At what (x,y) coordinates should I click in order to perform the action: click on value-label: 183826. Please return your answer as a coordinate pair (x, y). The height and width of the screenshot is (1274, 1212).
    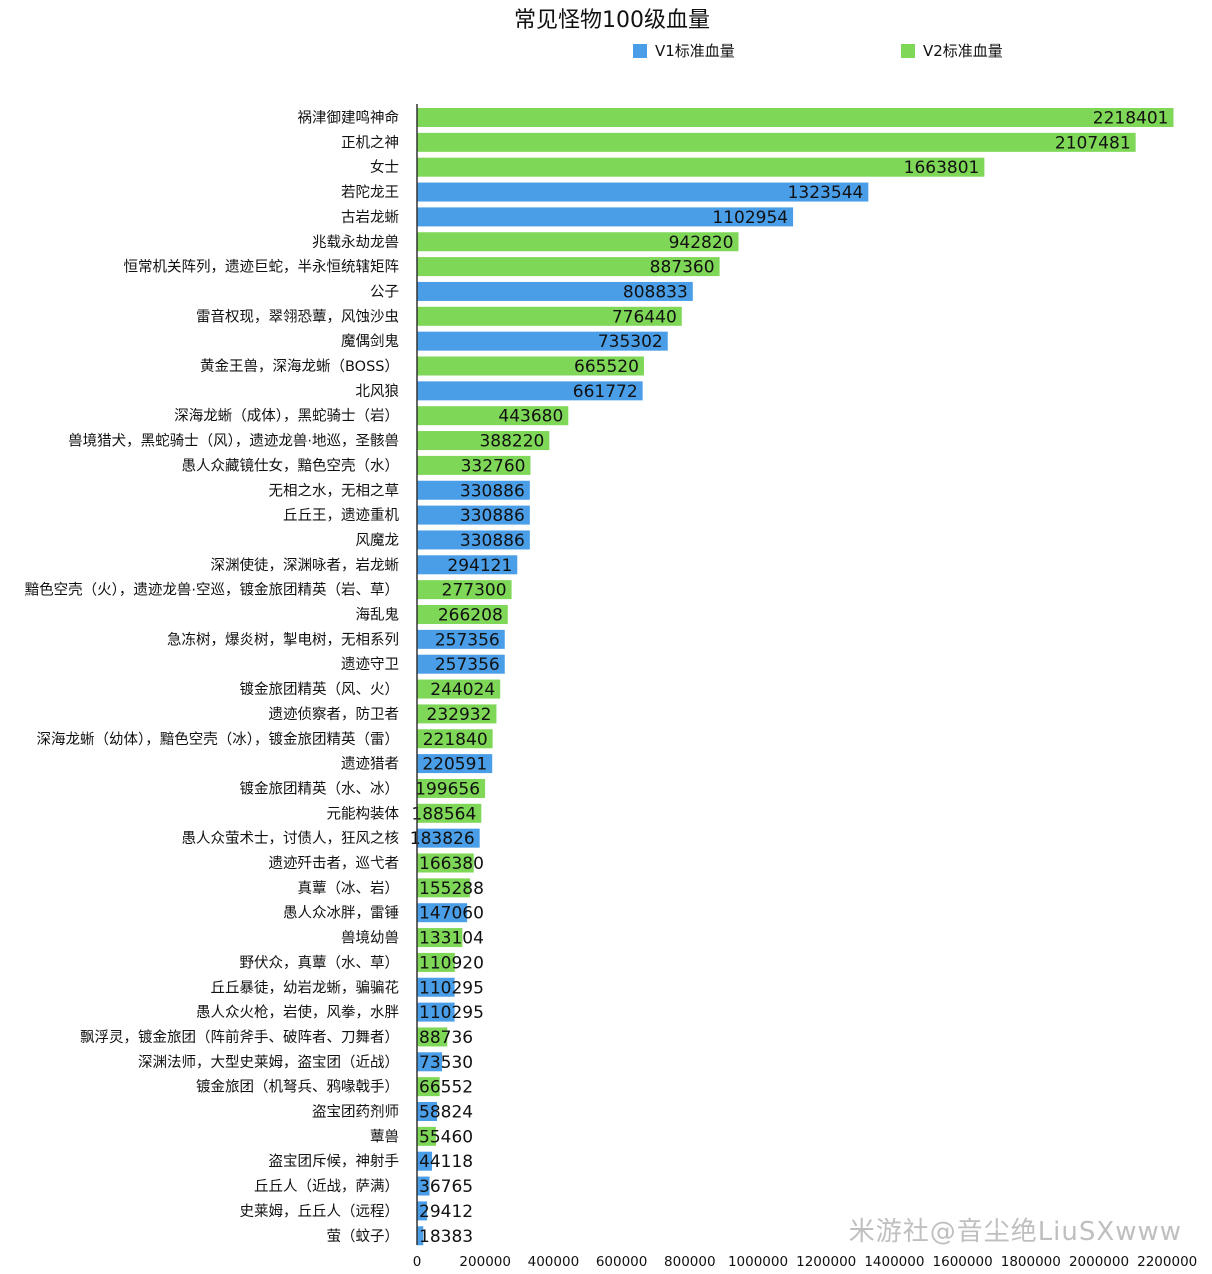
    Looking at the image, I should click on (442, 839).